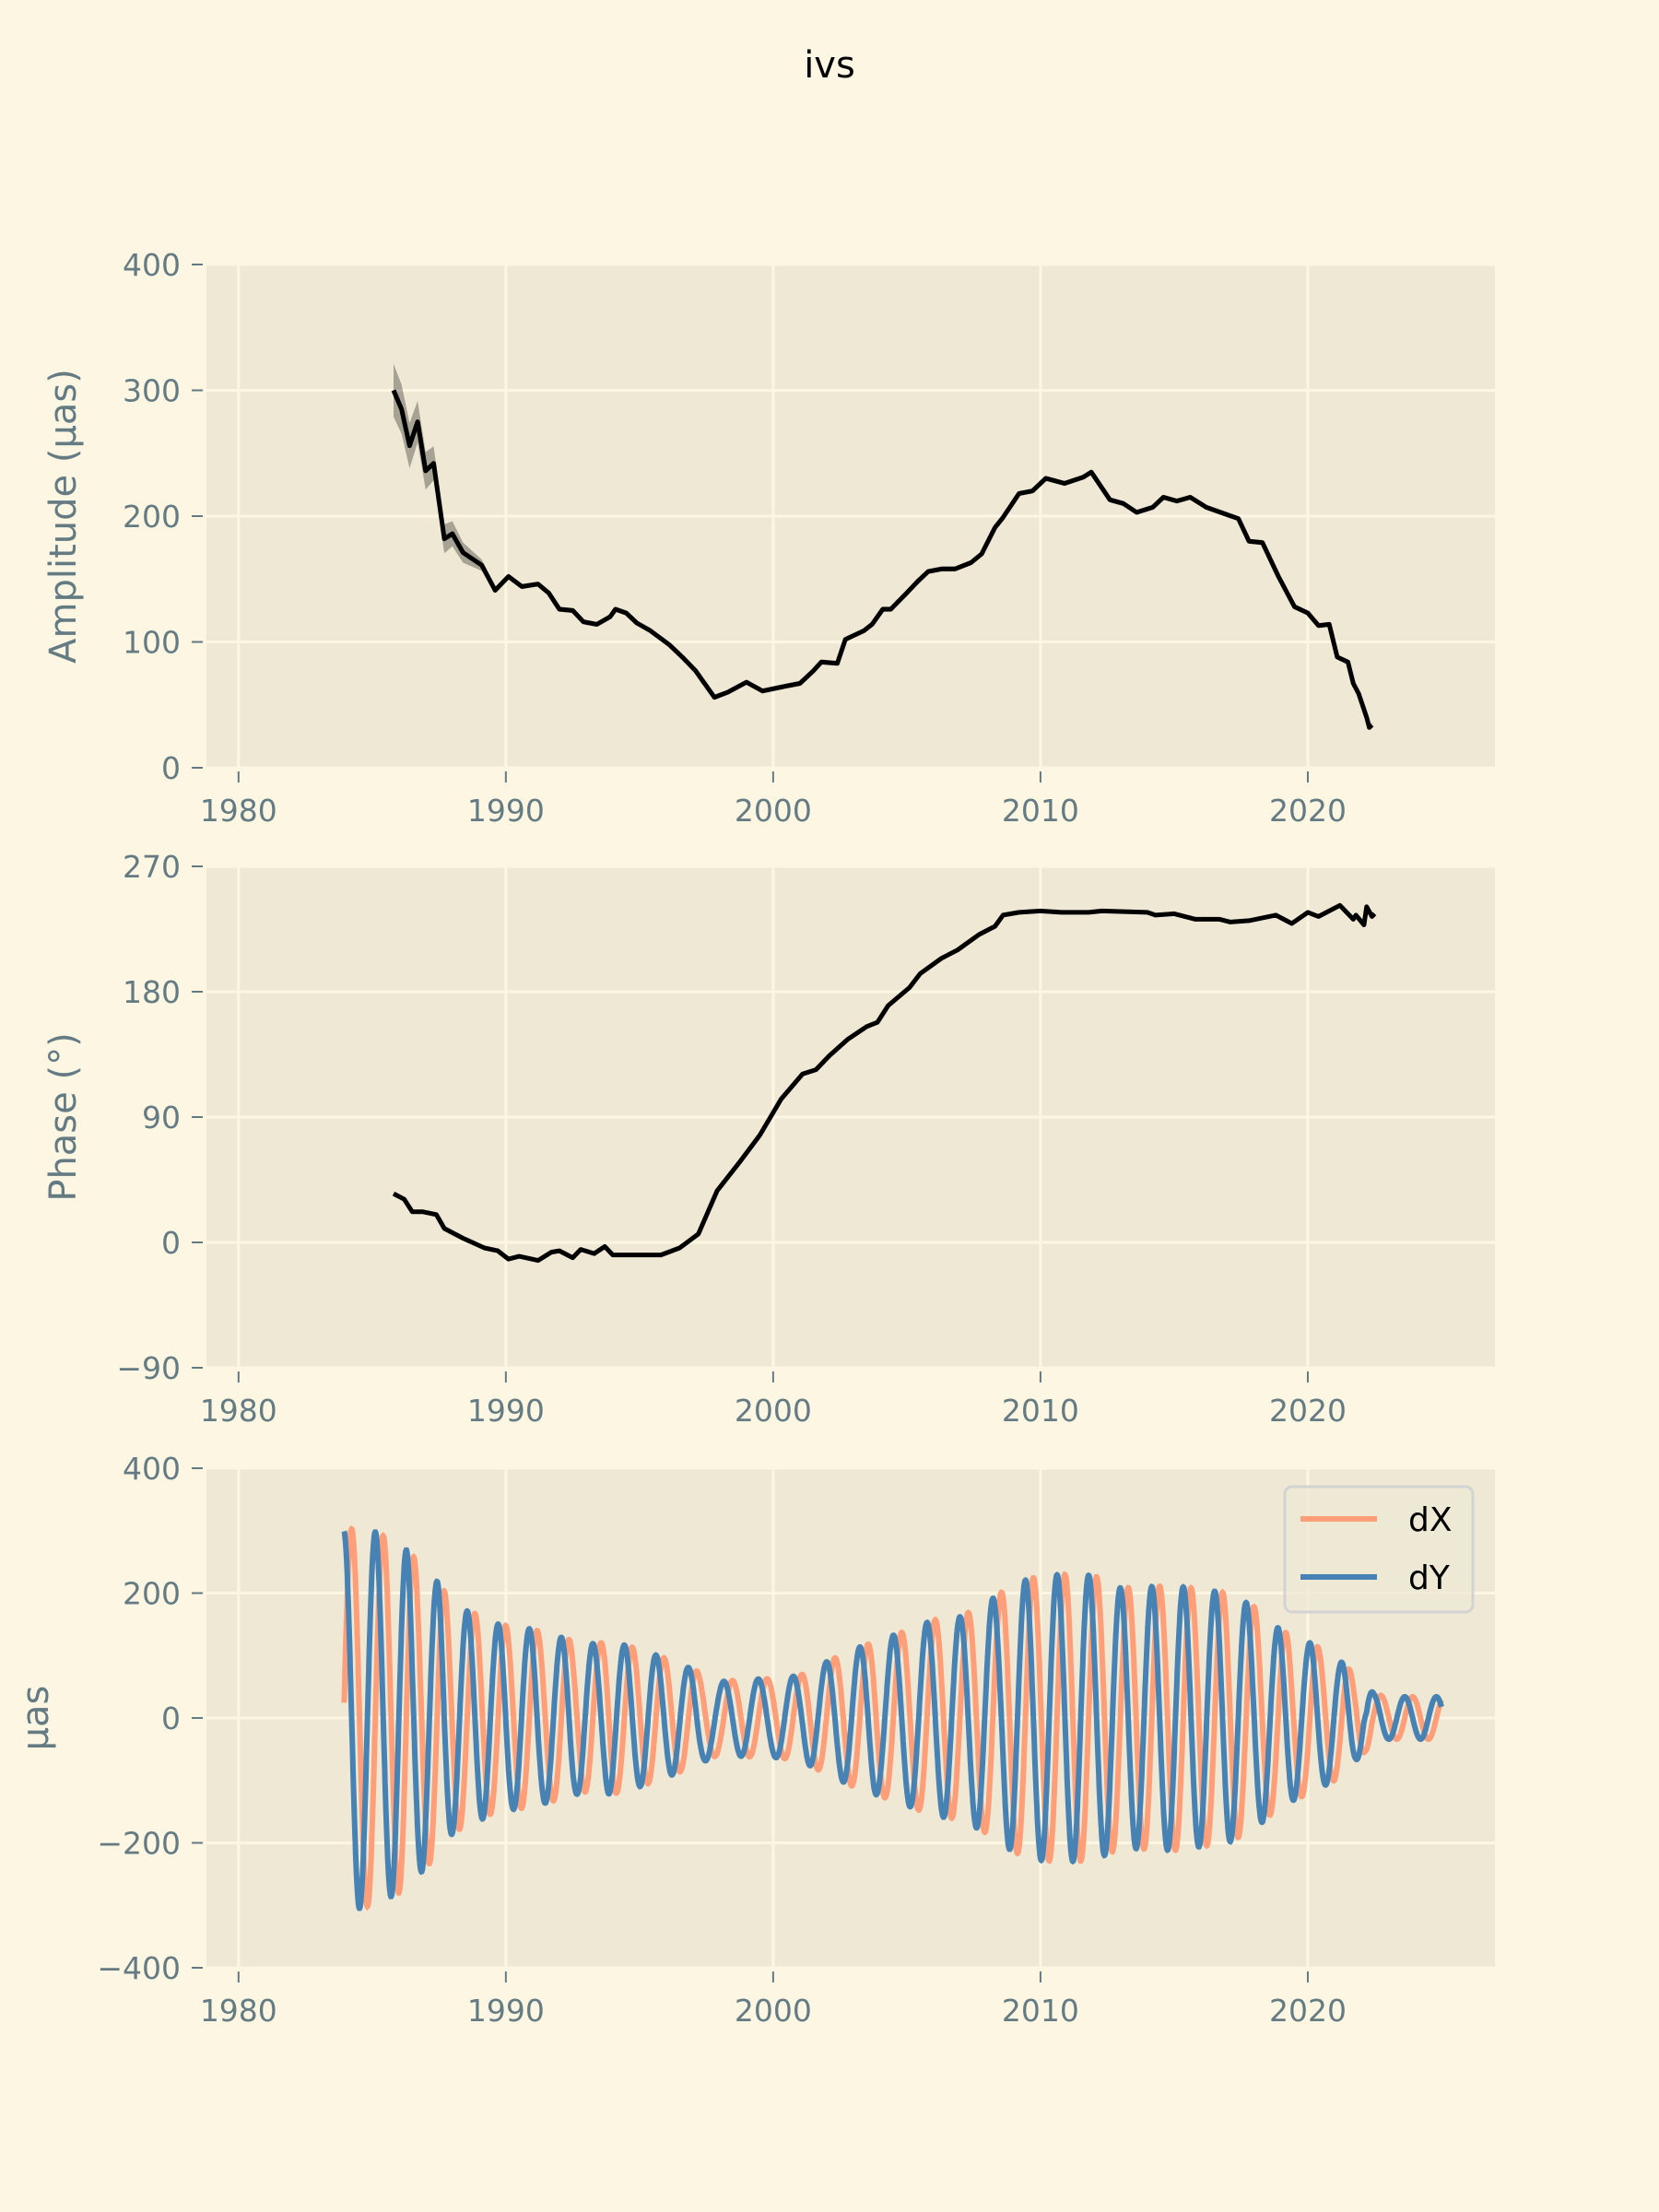 The height and width of the screenshot is (2212, 1659). I want to click on y-tick-label: −90, so click(148, 1368).